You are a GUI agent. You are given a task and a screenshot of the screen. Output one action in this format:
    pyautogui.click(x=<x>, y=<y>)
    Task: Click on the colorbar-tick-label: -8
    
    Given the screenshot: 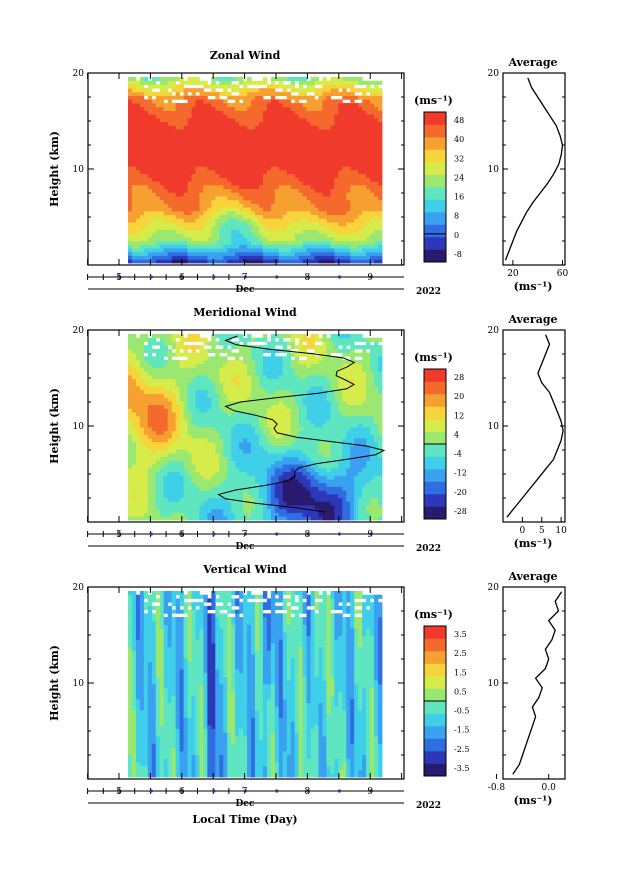 What is the action you would take?
    pyautogui.click(x=458, y=254)
    